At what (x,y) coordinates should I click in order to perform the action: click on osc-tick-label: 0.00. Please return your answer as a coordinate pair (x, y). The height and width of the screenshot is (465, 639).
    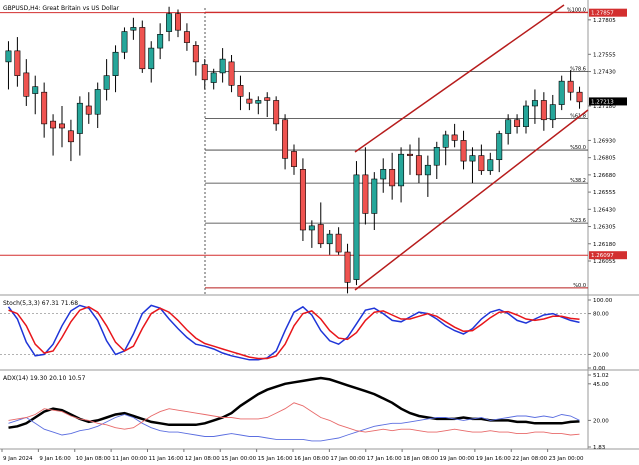
    Looking at the image, I should click on (599, 369).